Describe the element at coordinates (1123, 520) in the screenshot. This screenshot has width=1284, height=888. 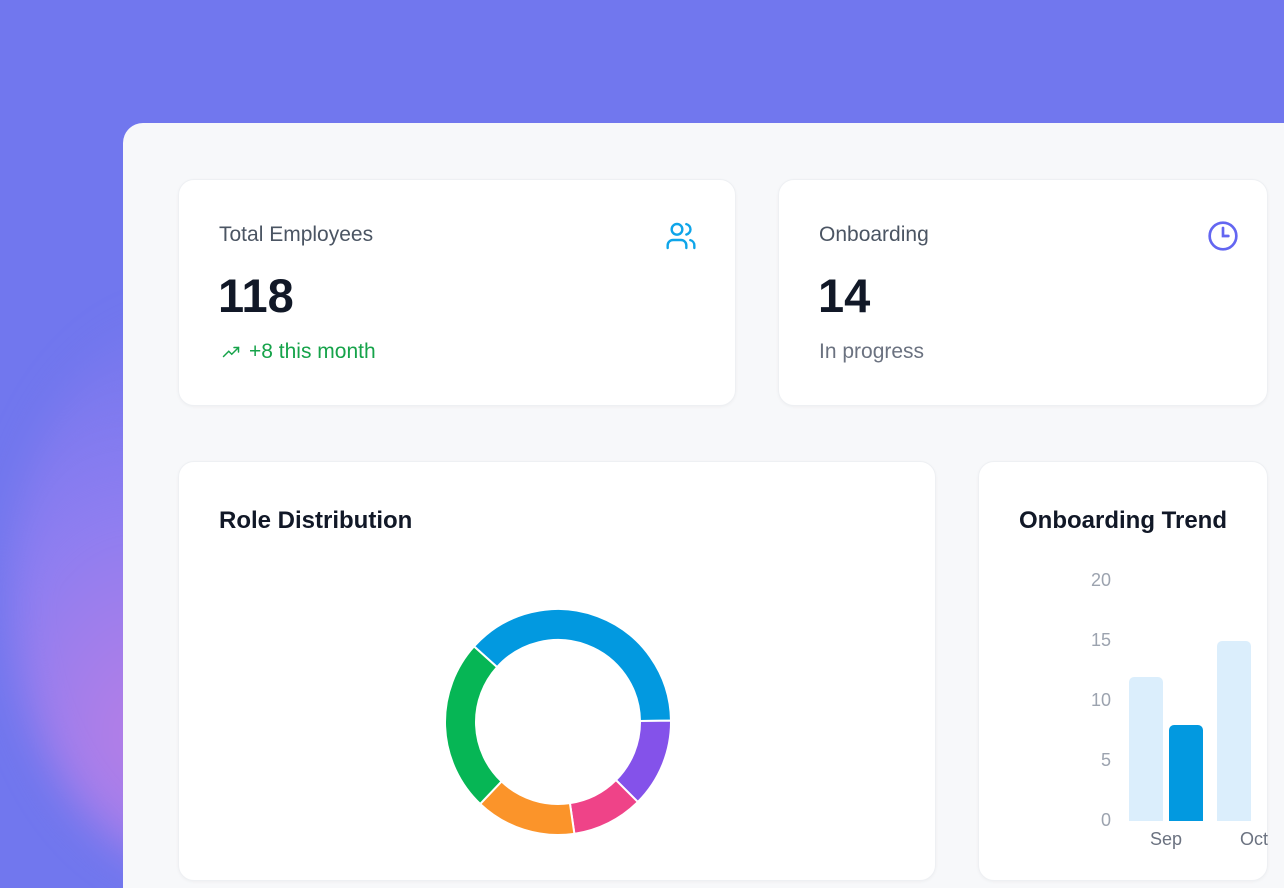
I see `chart-title: Onboarding Trend` at that location.